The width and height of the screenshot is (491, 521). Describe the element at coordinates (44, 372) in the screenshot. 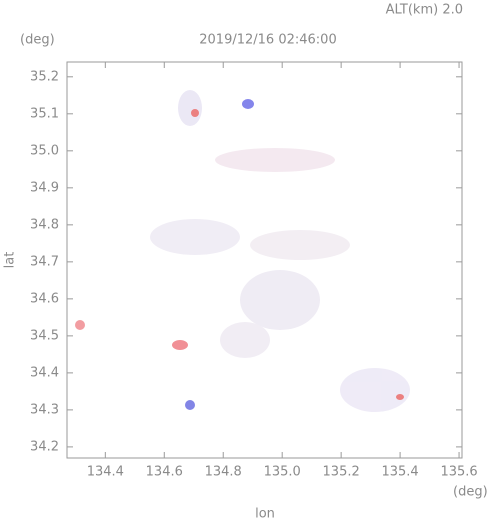

I see `y-tick-label: 34.4` at that location.